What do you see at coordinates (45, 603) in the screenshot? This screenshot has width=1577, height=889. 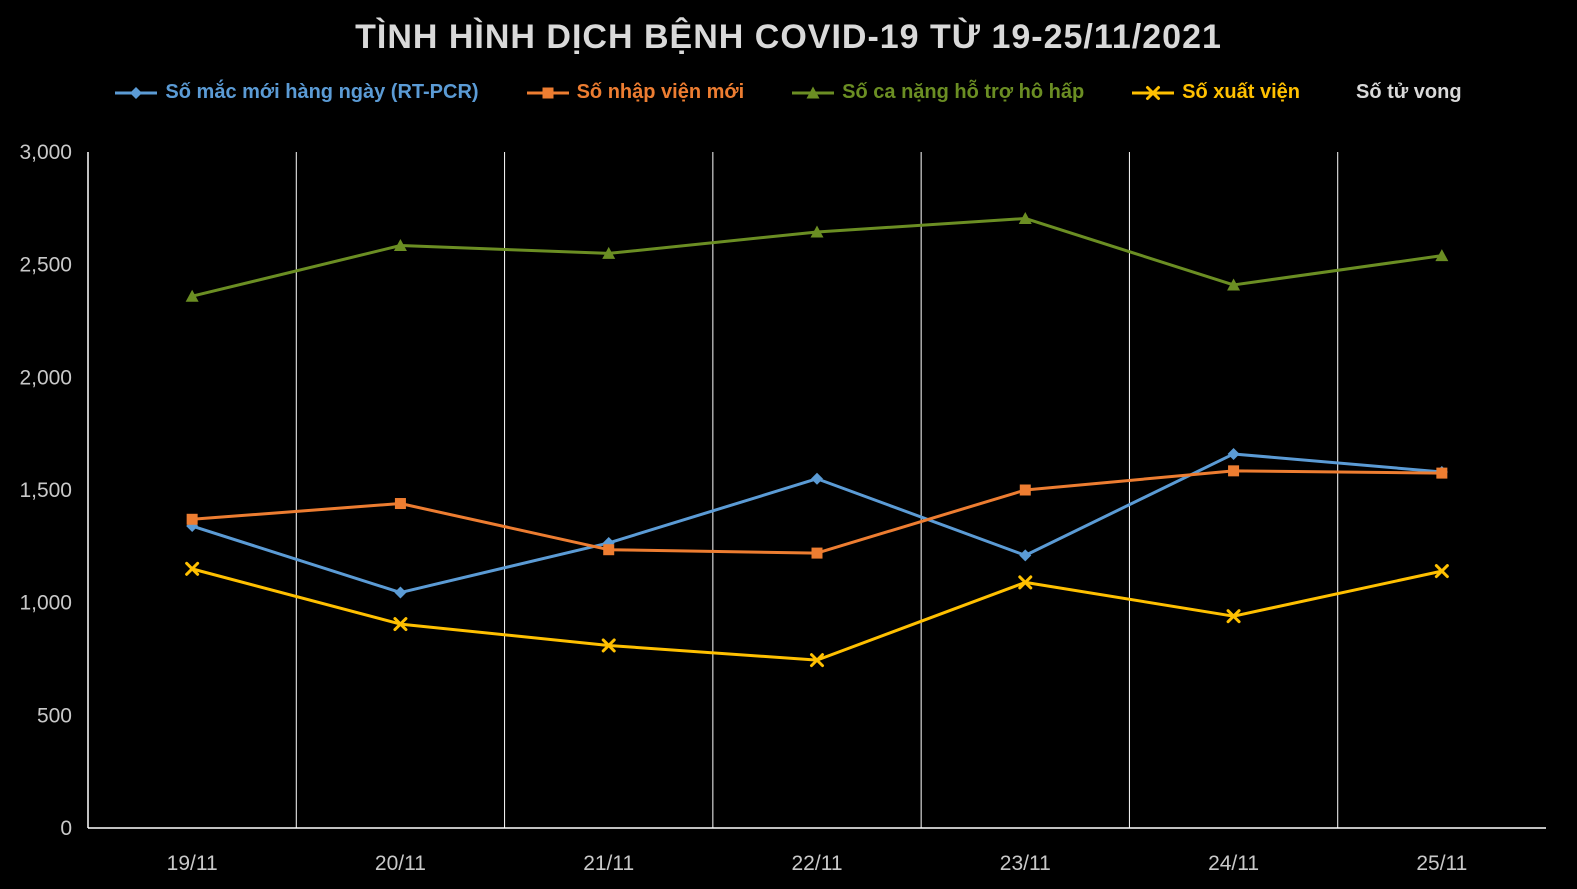 I see `y-tick-label: 1,000` at bounding box center [45, 603].